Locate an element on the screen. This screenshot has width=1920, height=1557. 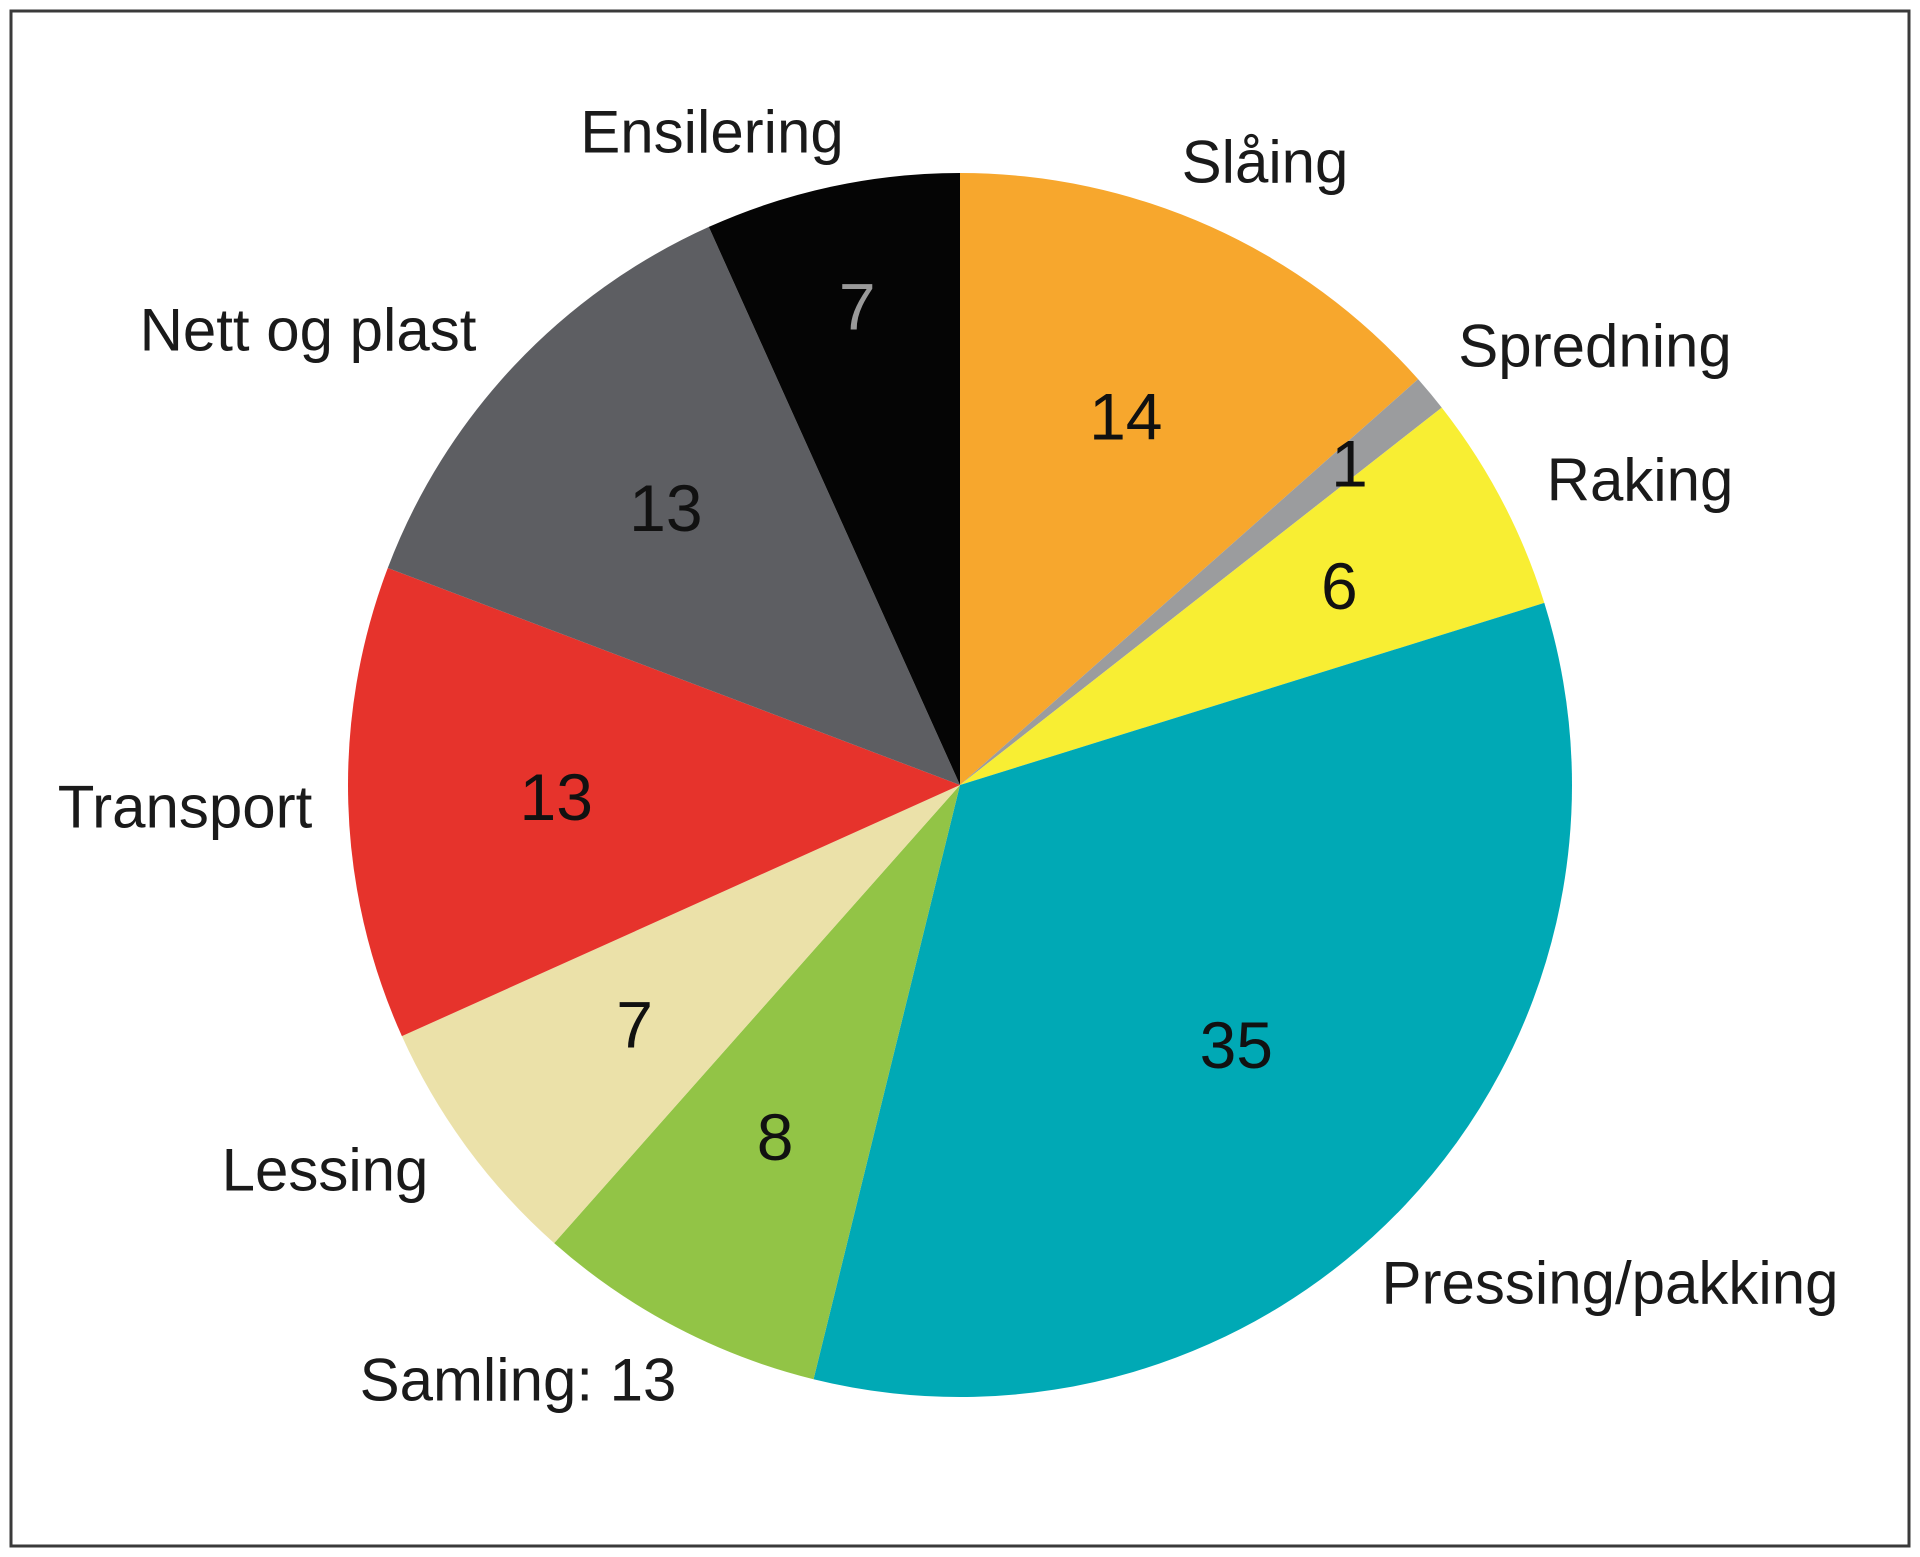
slice-label-transport: Transport is located at coordinates (185, 807).